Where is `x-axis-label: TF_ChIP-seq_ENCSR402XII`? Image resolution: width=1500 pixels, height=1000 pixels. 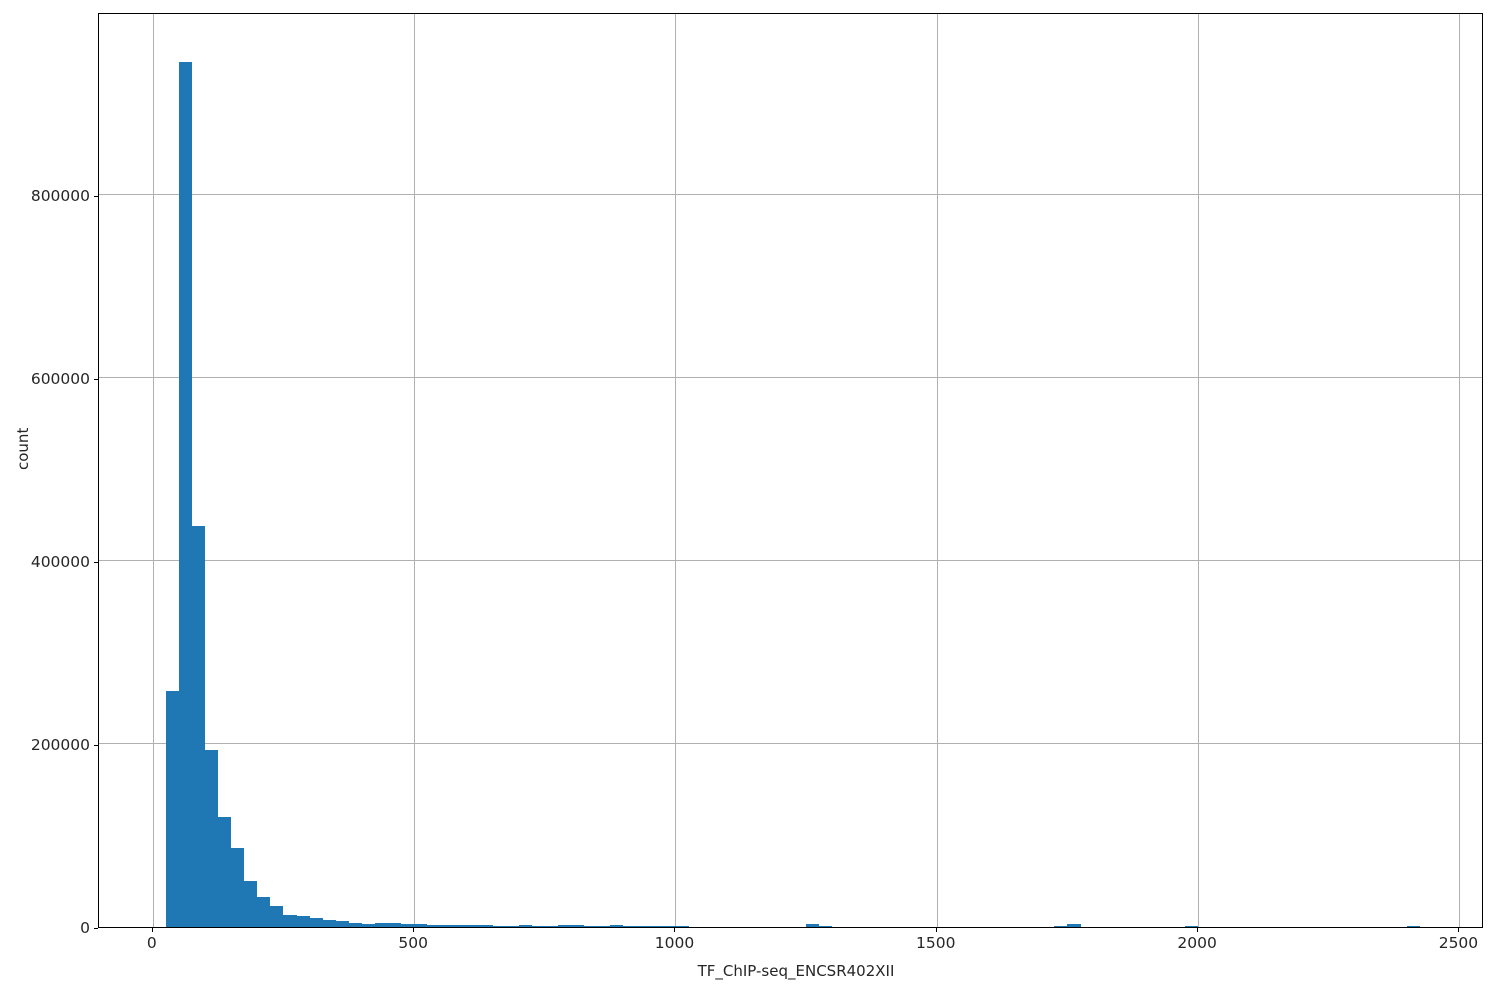 x-axis-label: TF_ChIP-seq_ENCSR402XII is located at coordinates (796, 971).